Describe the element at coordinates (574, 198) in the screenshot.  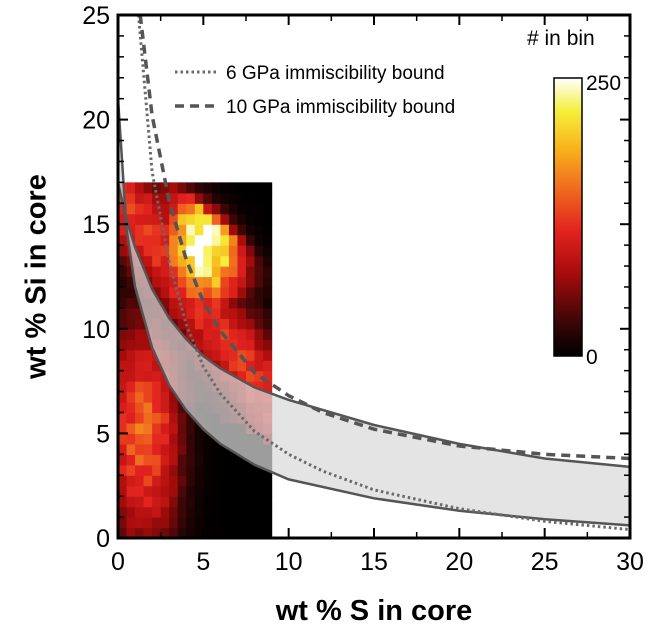
I see `colorbar: # in bin 250 0` at that location.